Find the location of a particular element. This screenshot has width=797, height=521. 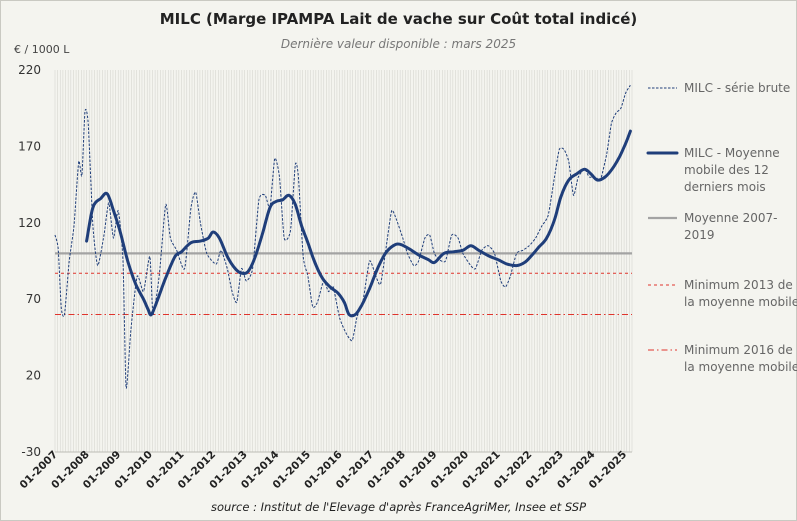

legend-label-milc-serie-brute: MILC - série brute is located at coordinates (737, 88).